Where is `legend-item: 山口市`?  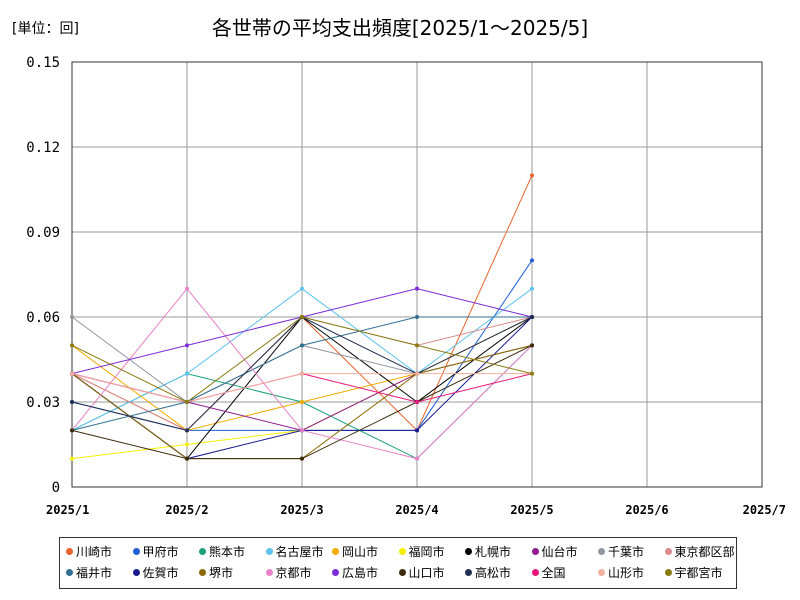 legend-item: 山口市 is located at coordinates (421, 572).